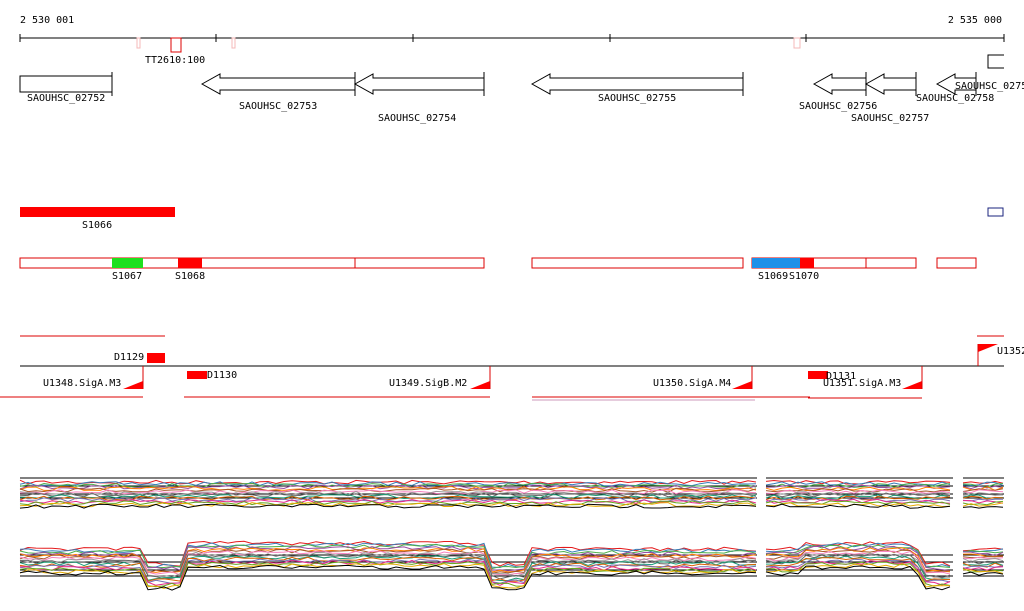  I want to click on promoter-lines, so click(560, 366).